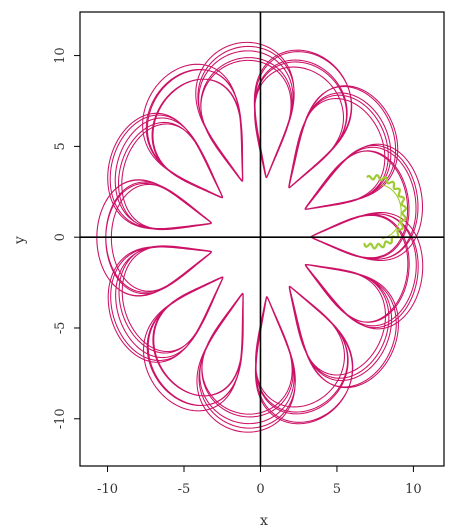  I want to click on y-tick-label: 5, so click(60, 146).